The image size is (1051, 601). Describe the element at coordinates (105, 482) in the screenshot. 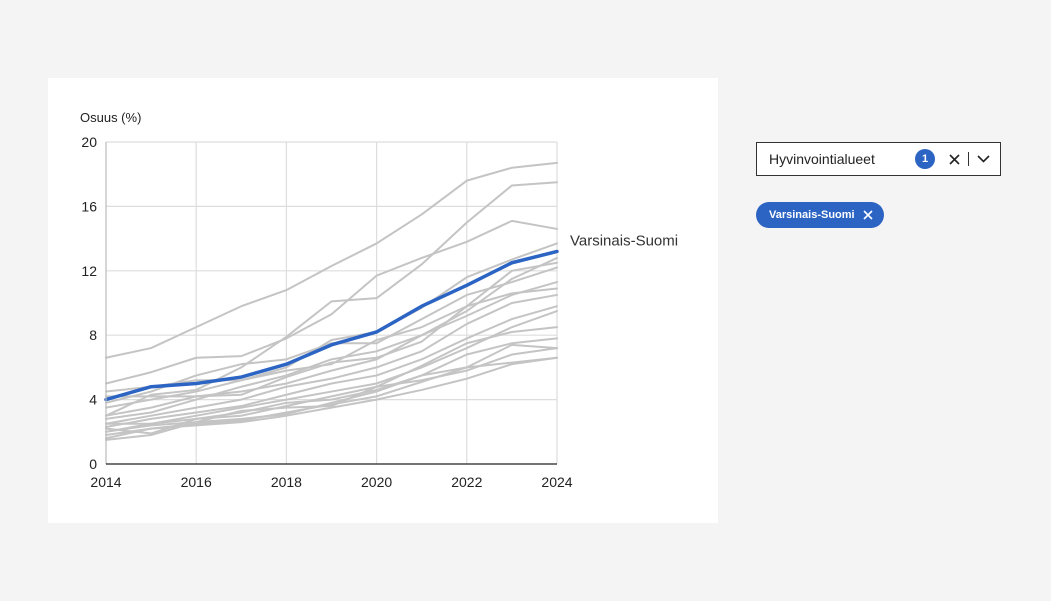

I see `x-tick-label: 2014` at that location.